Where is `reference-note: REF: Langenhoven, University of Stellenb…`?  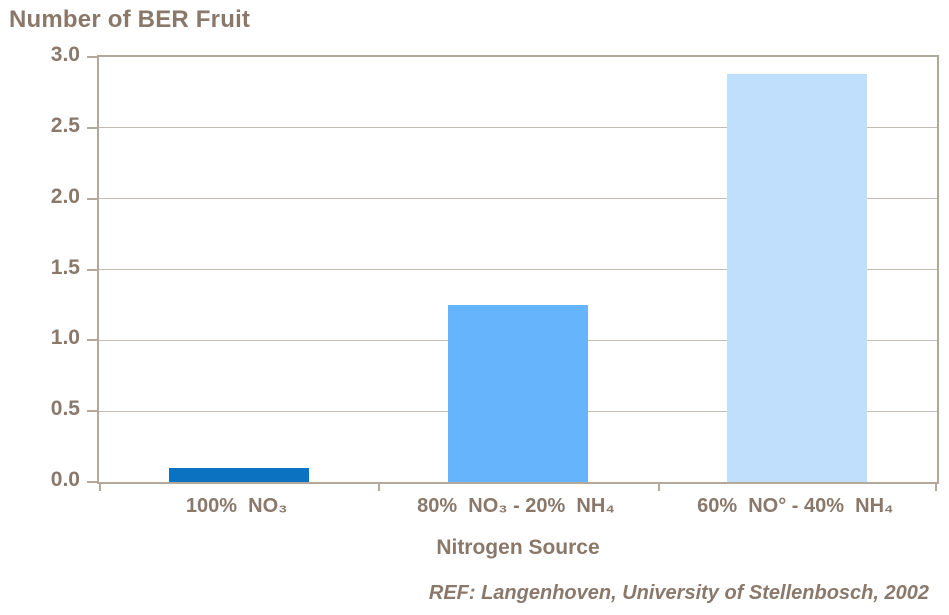
reference-note: REF: Langenhoven, University of Stellenb… is located at coordinates (678, 593).